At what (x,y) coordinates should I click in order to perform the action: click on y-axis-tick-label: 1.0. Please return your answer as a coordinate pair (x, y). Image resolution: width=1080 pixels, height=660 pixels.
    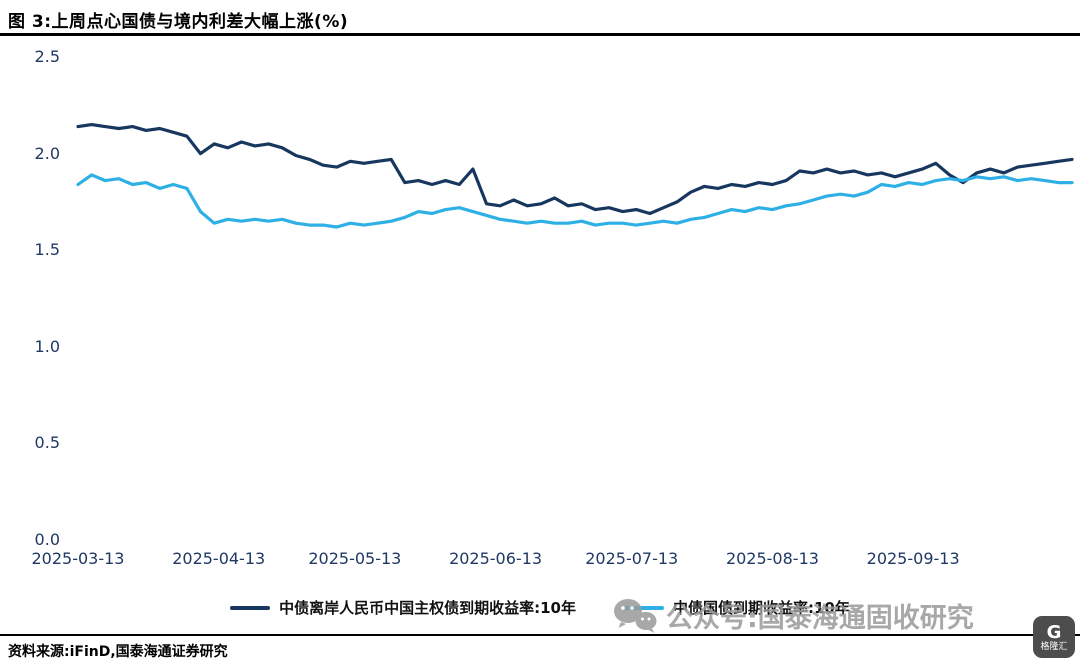
    Looking at the image, I should click on (47, 346).